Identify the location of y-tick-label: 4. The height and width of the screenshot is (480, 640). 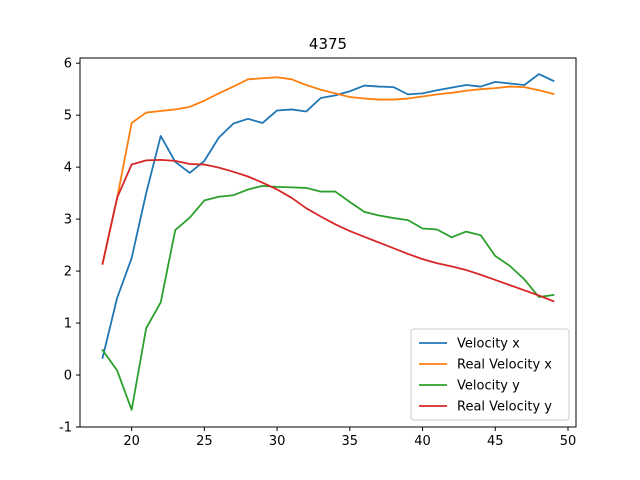
(68, 168).